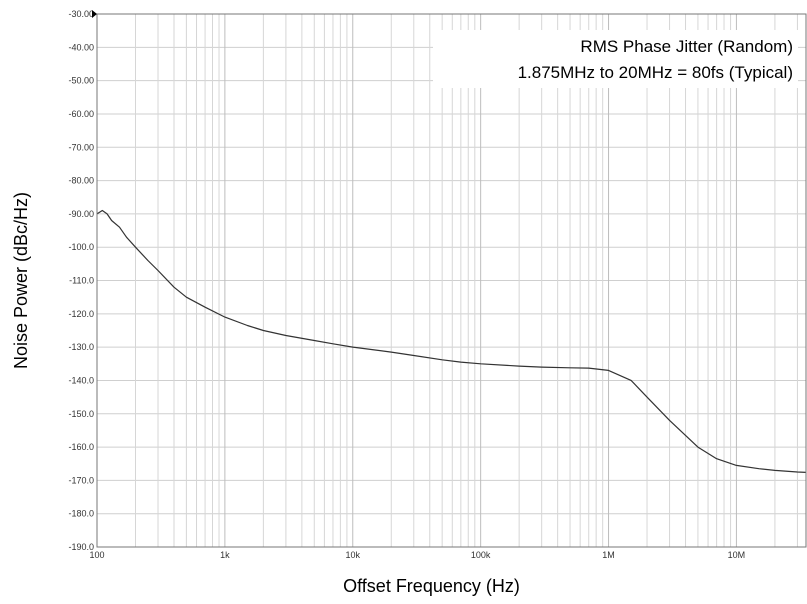  Describe the element at coordinates (81, 47) in the screenshot. I see `y-tick-label: -40.00` at that location.